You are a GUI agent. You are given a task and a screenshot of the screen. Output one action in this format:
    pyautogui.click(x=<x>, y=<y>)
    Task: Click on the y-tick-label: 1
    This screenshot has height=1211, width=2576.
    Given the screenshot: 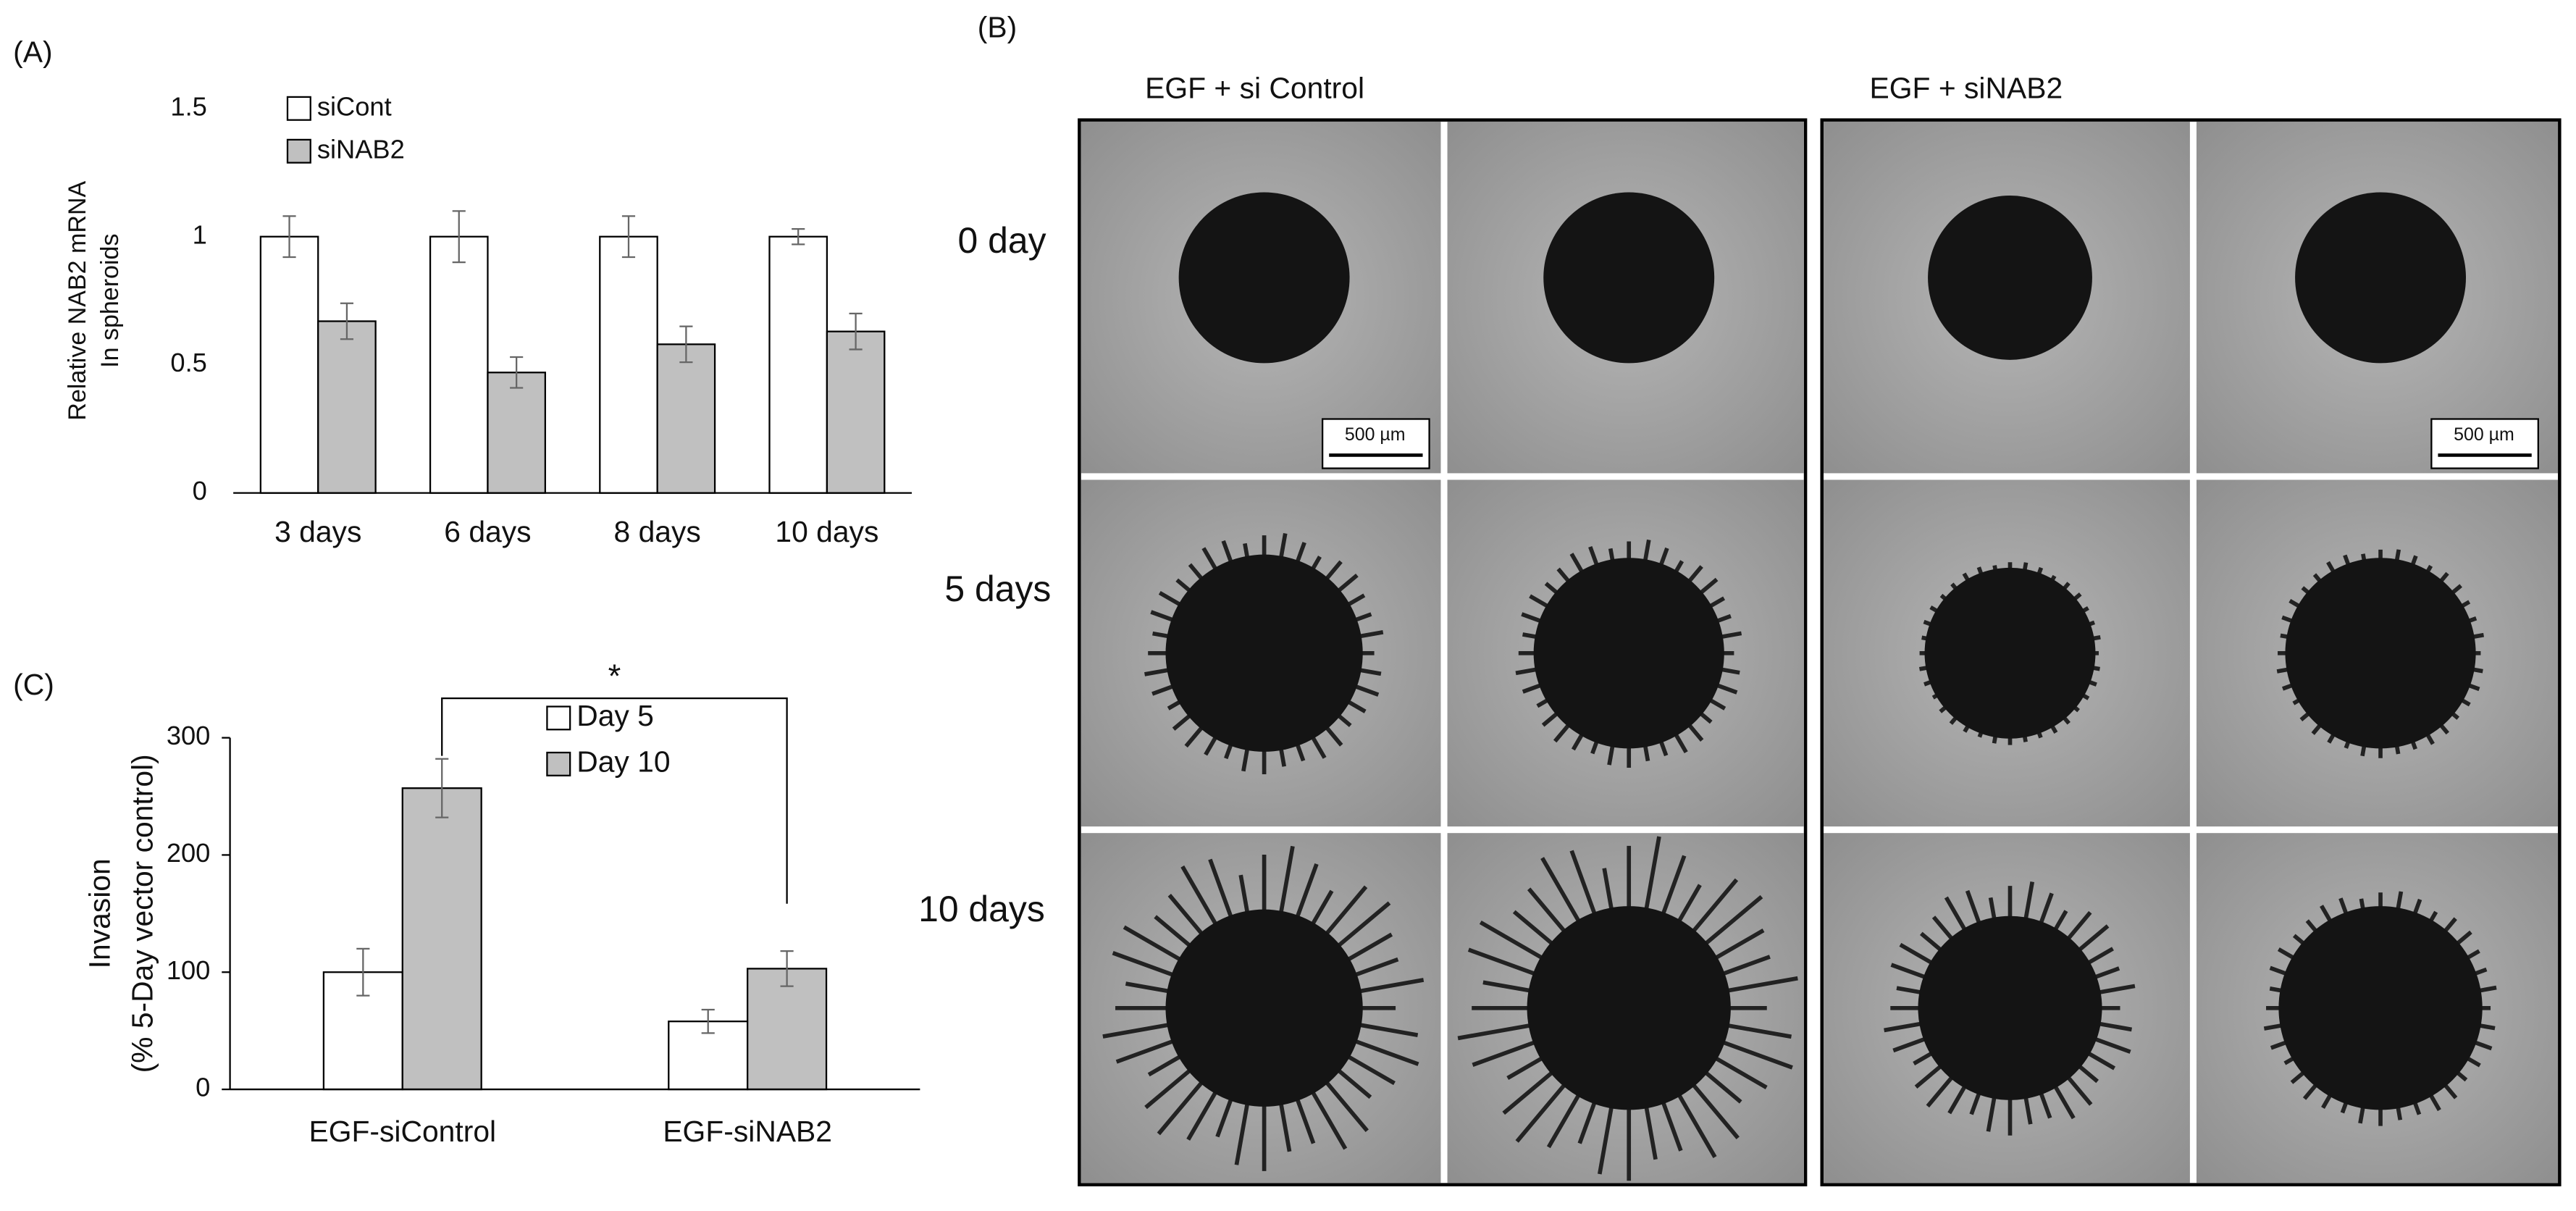 What is the action you would take?
    pyautogui.click(x=200, y=234)
    